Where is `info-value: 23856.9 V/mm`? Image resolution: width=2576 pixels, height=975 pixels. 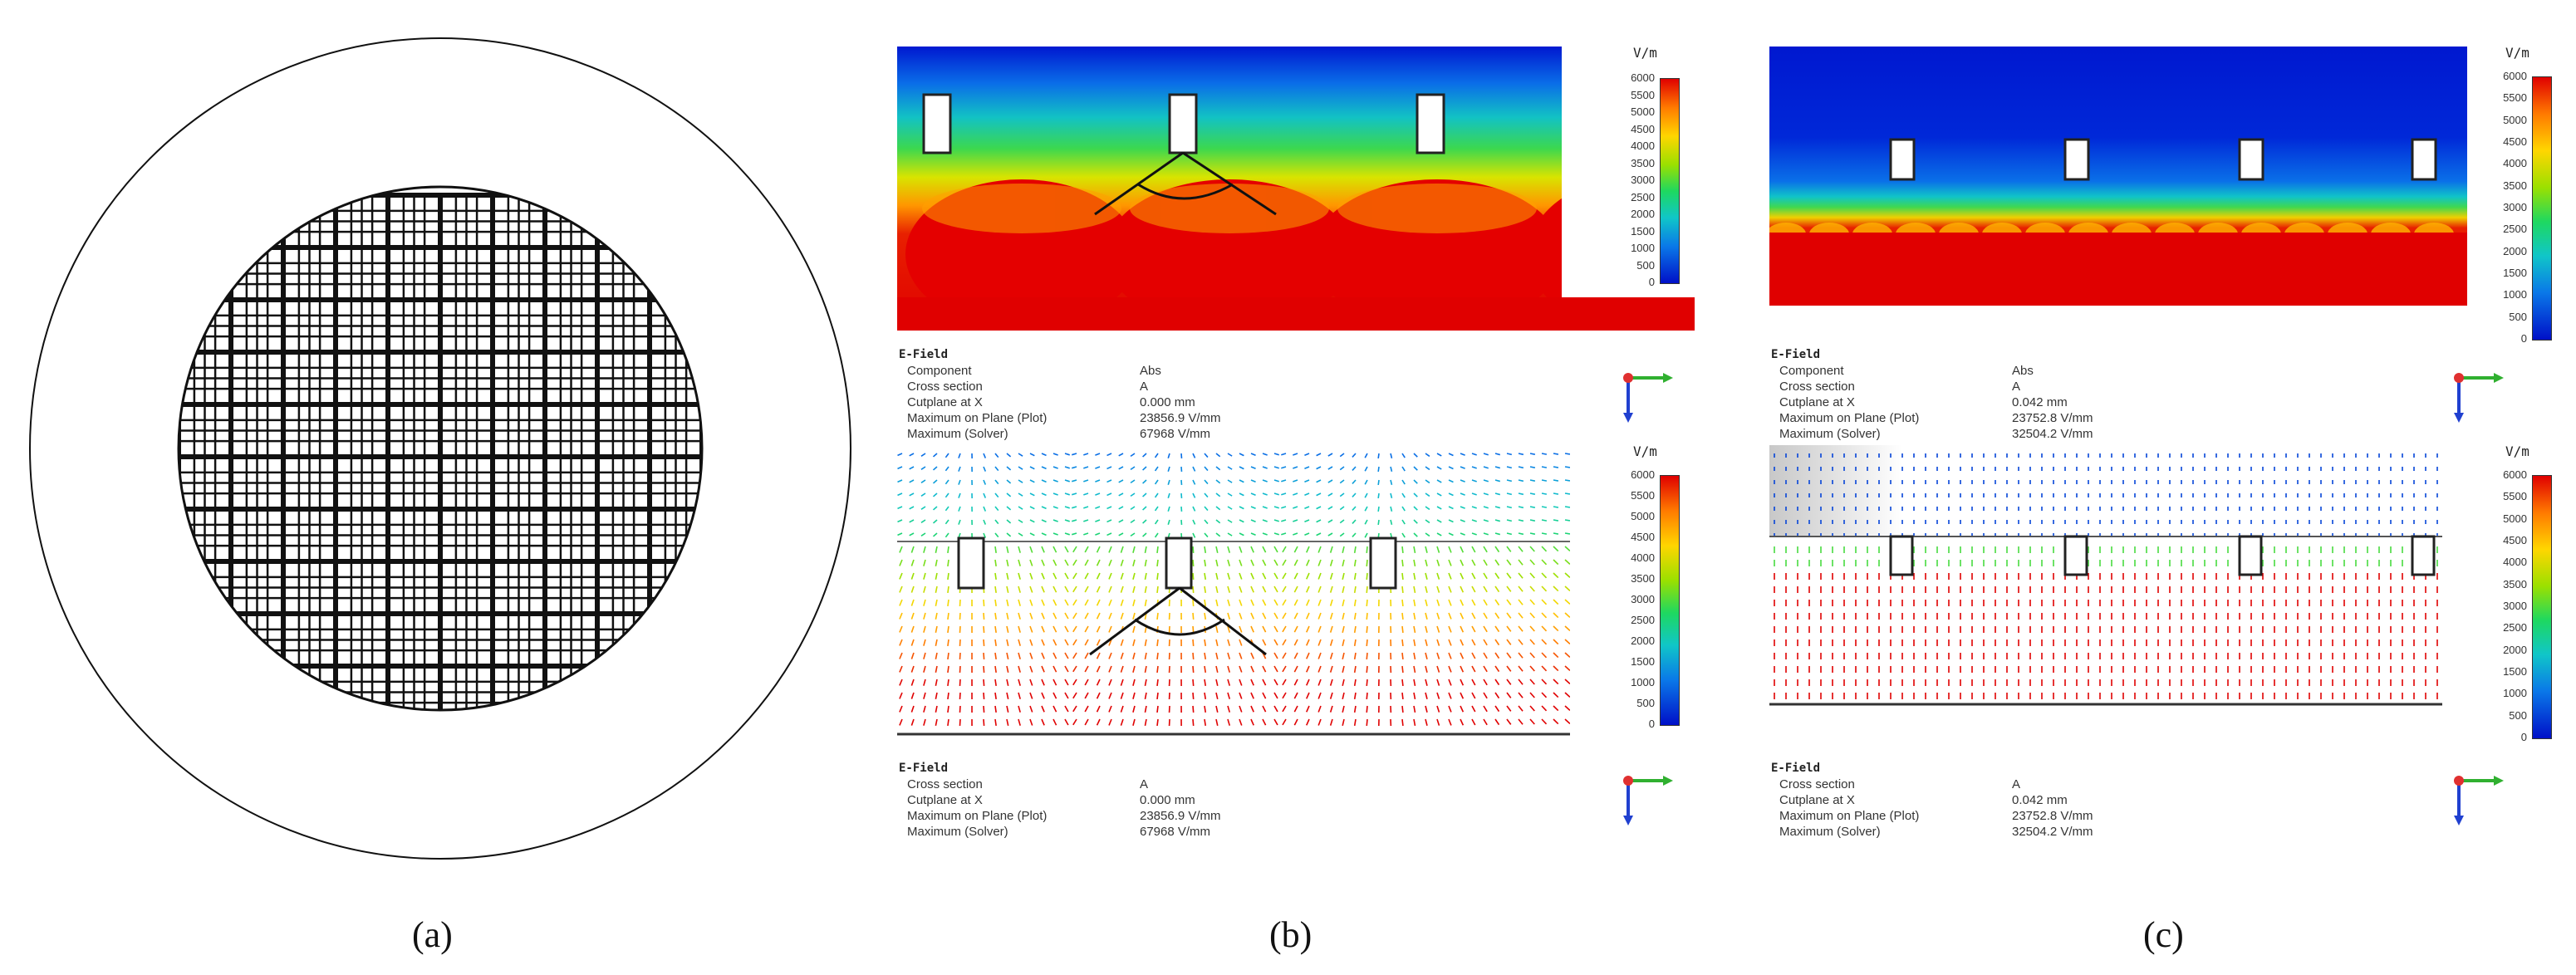 info-value: 23856.9 V/mm is located at coordinates (1180, 418).